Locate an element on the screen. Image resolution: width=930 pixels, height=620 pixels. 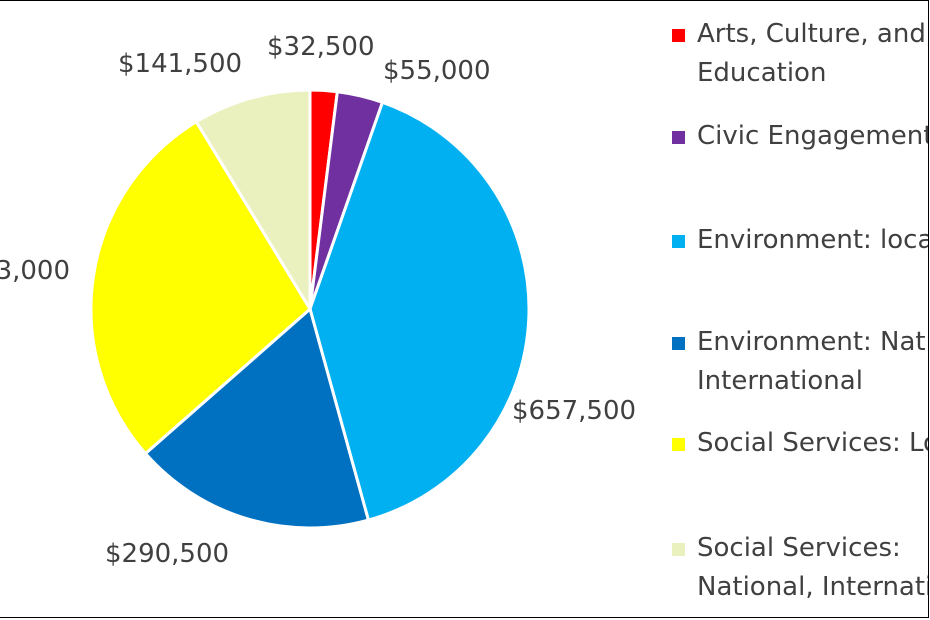
legend-line: Environment: local is located at coordinates (813, 240).